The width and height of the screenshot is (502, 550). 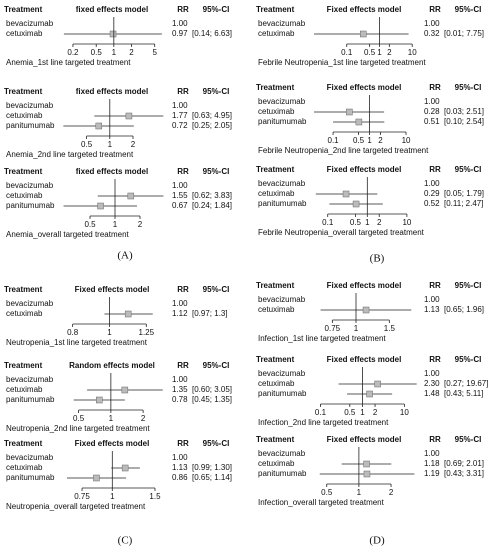 I want to click on panel-label: (D), so click(x=377, y=541).